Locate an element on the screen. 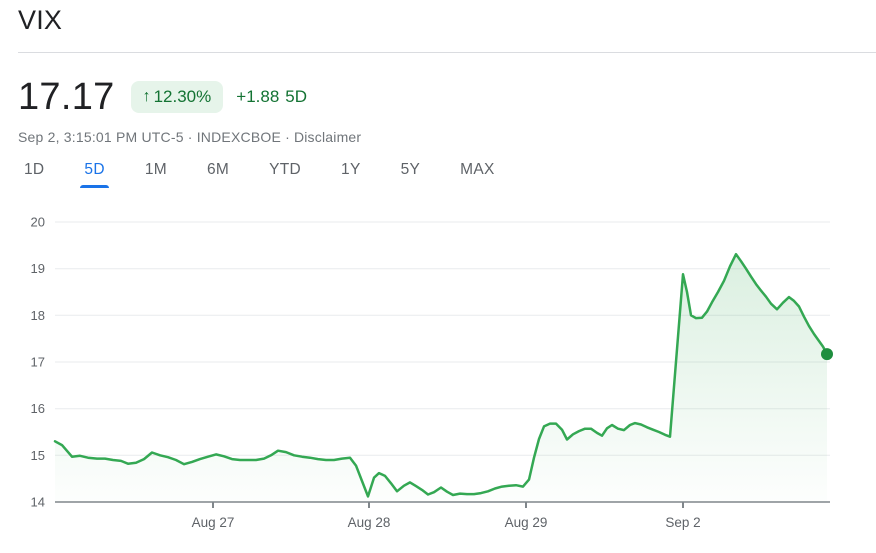  y-axis-label-15: 15 is located at coordinates (38, 455).